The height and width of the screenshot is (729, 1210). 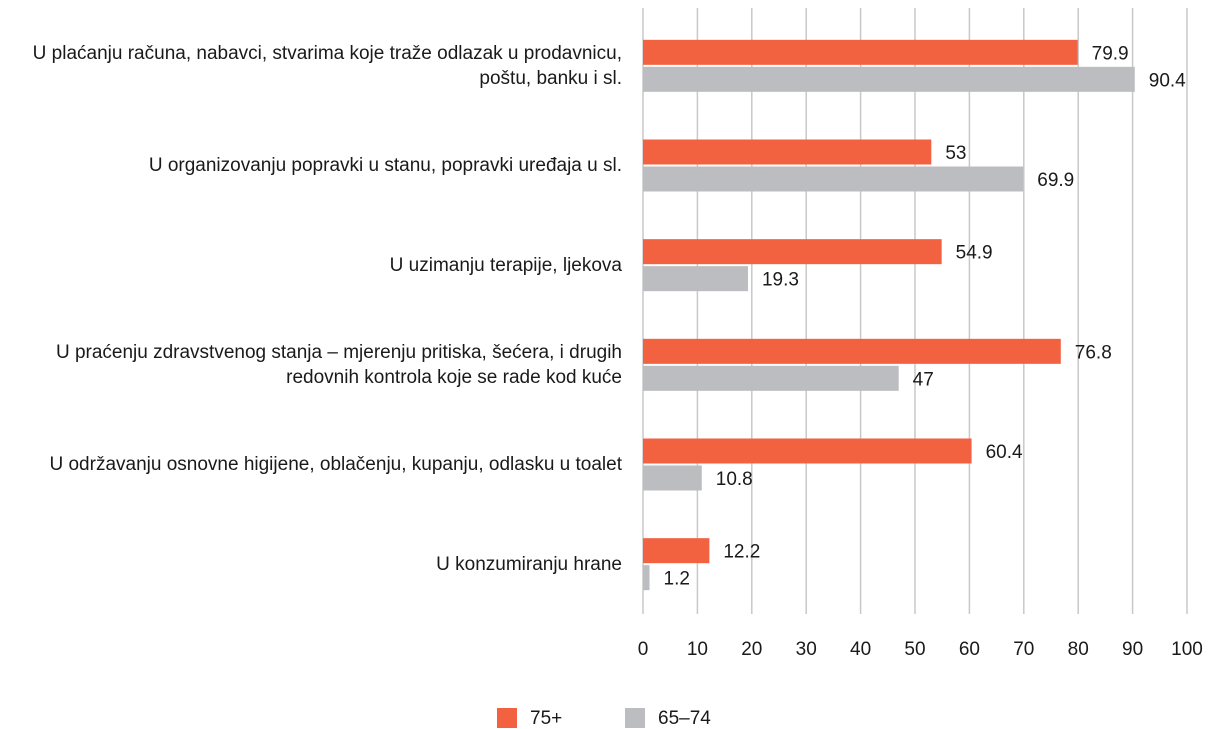 What do you see at coordinates (697, 649) in the screenshot?
I see `x-tick-label: 10` at bounding box center [697, 649].